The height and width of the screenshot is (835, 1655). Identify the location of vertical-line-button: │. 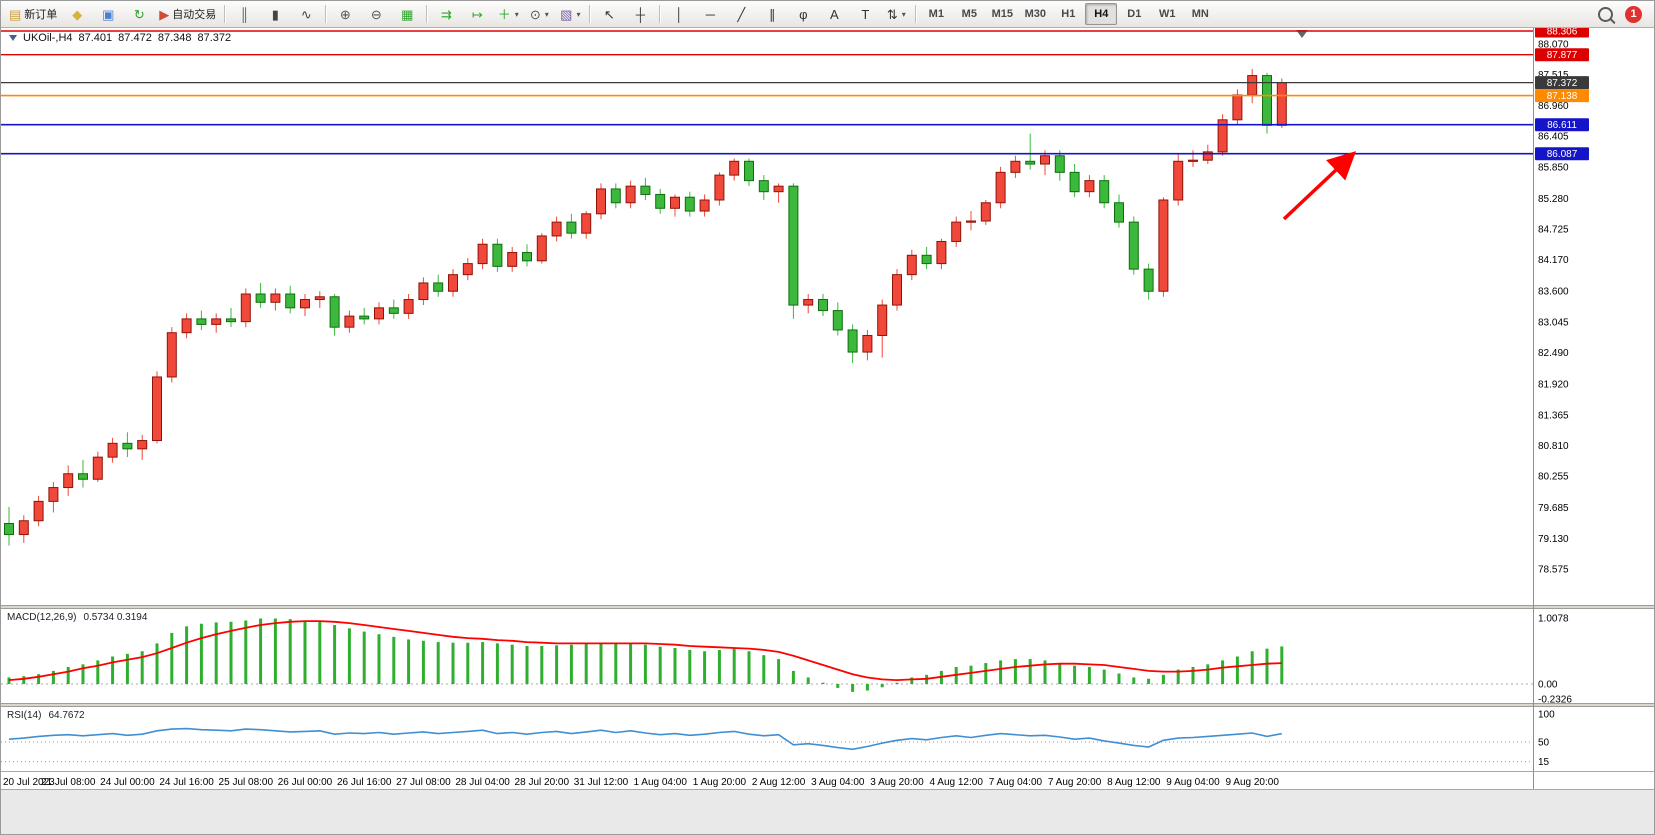
(679, 14).